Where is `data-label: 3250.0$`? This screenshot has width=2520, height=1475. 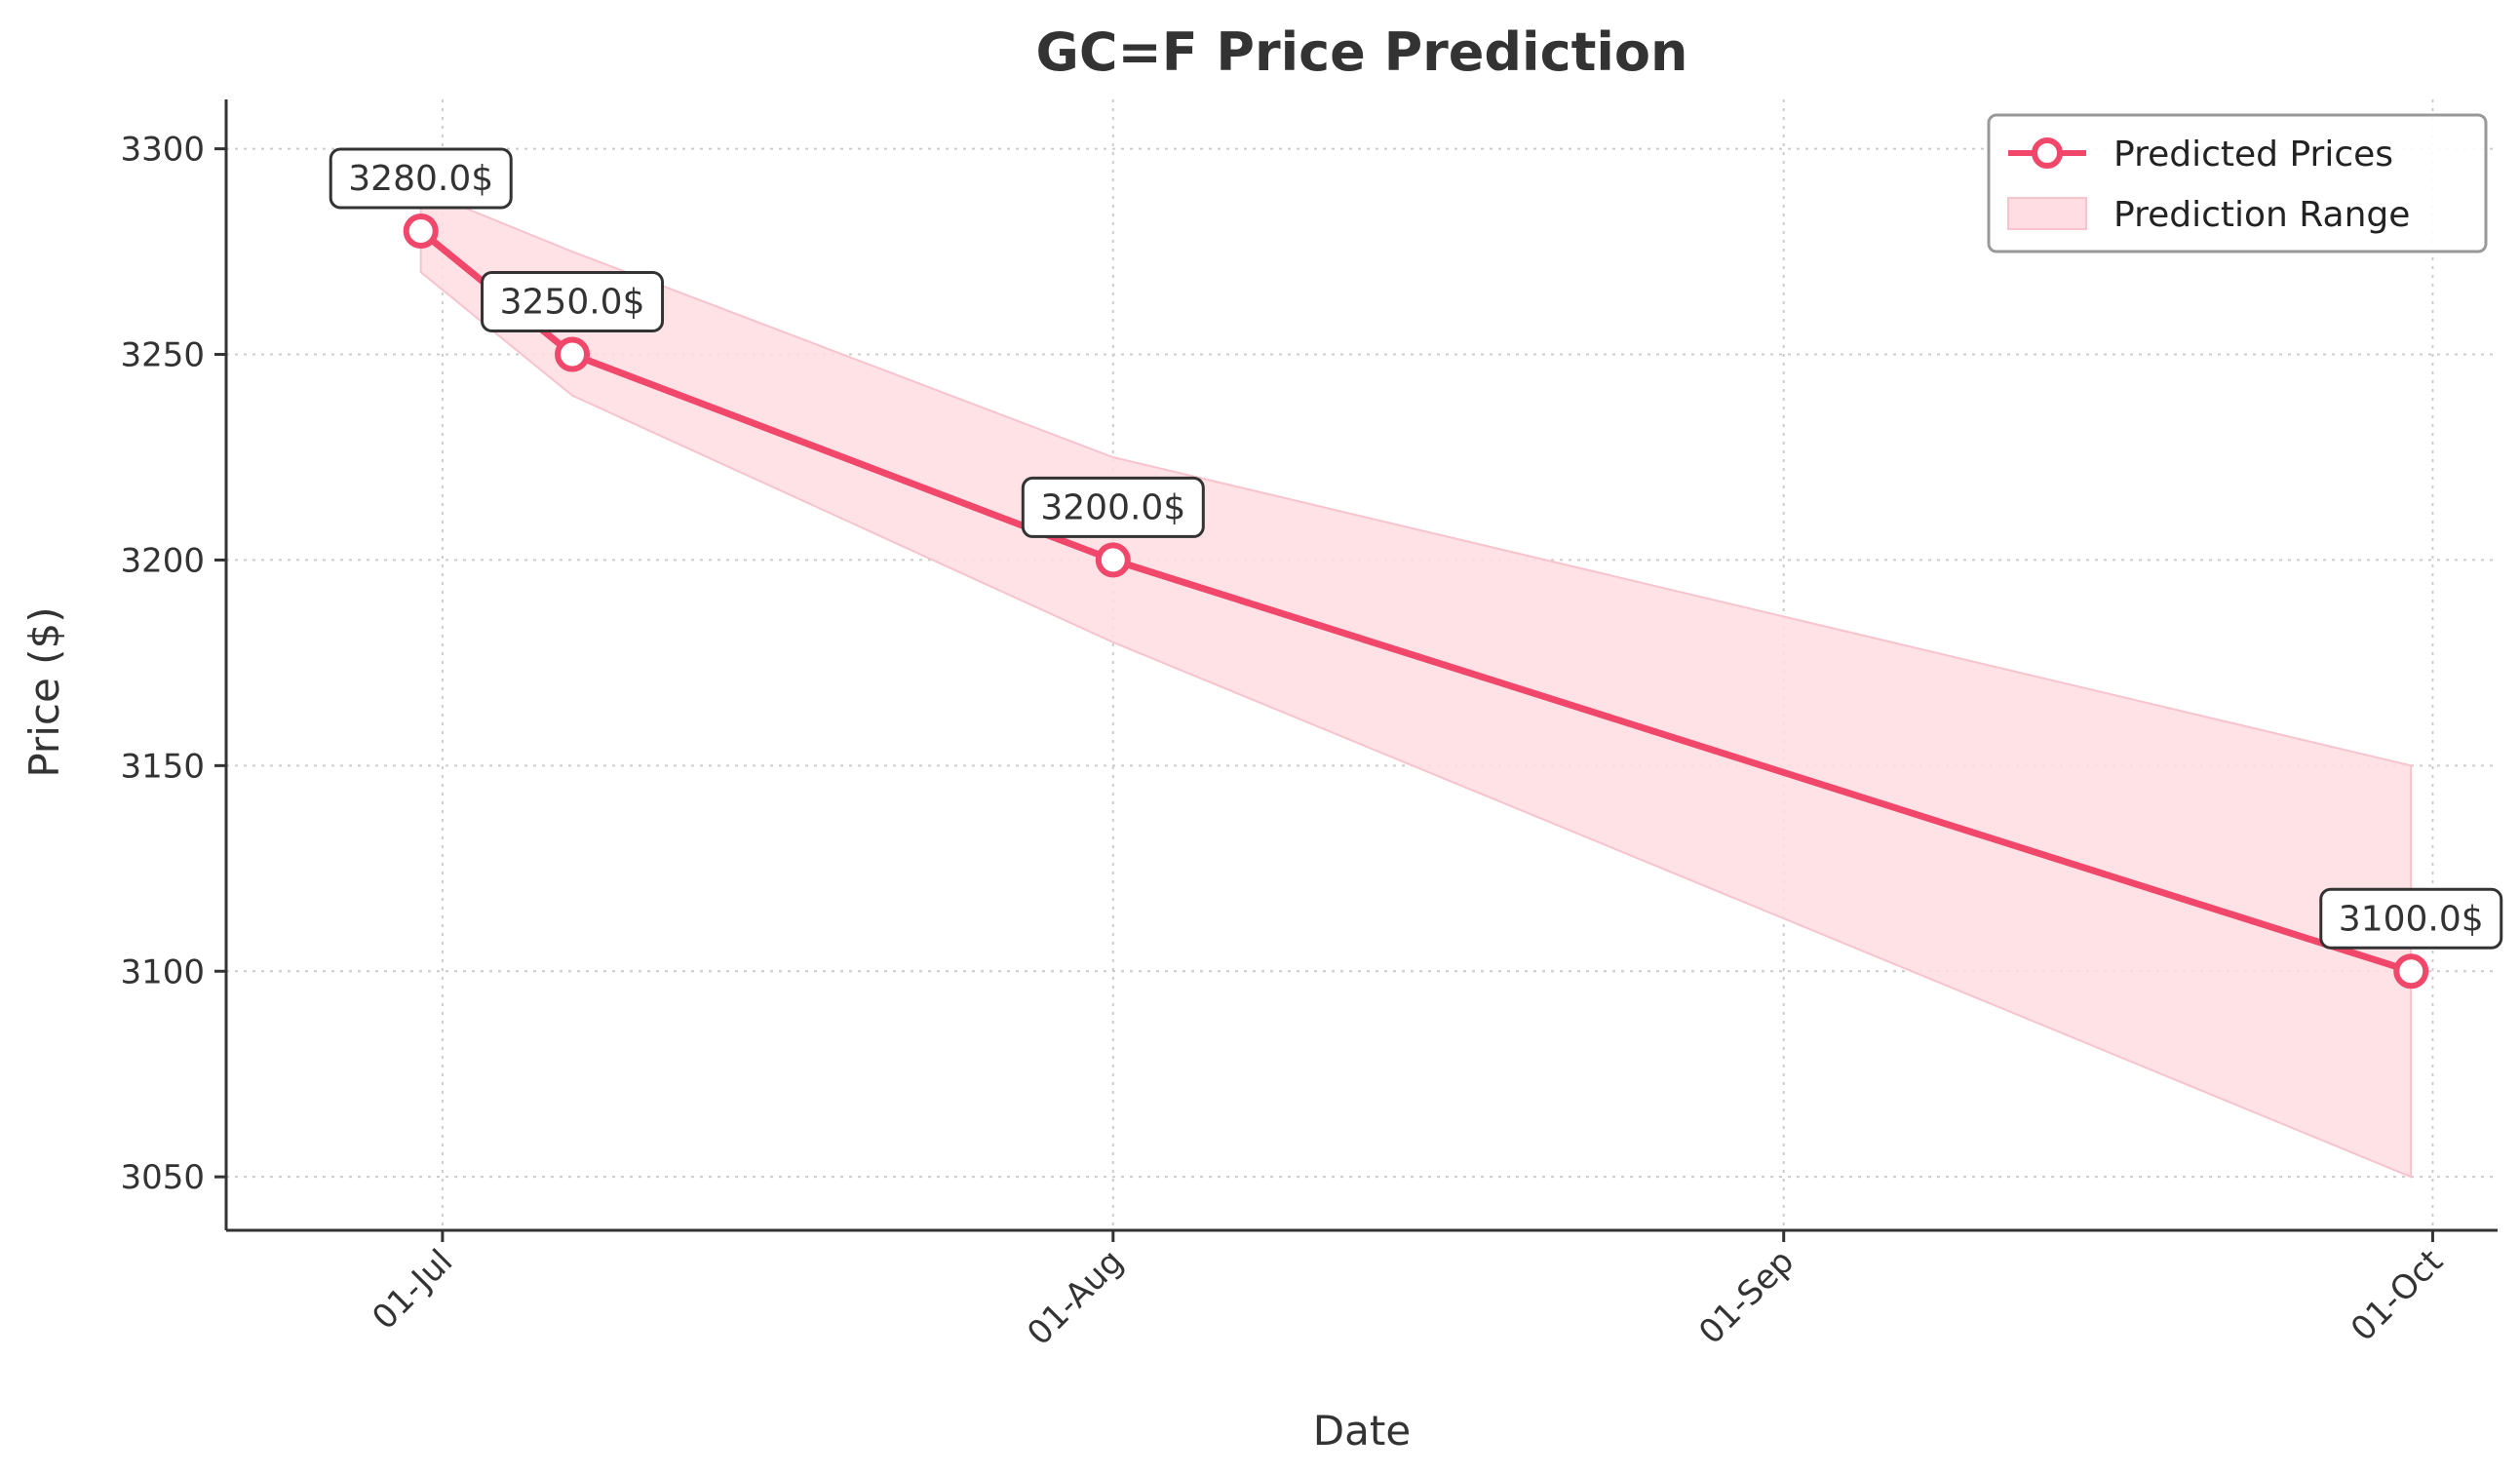
data-label: 3250.0$ is located at coordinates (572, 303).